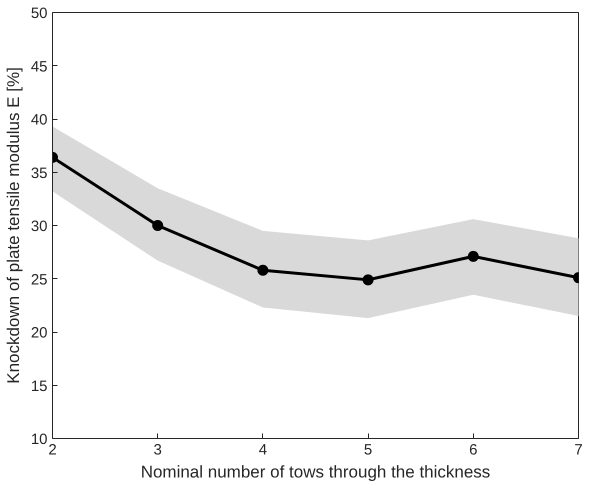 The image size is (590, 484). What do you see at coordinates (39, 173) in the screenshot?
I see `y-tick-label: 35` at bounding box center [39, 173].